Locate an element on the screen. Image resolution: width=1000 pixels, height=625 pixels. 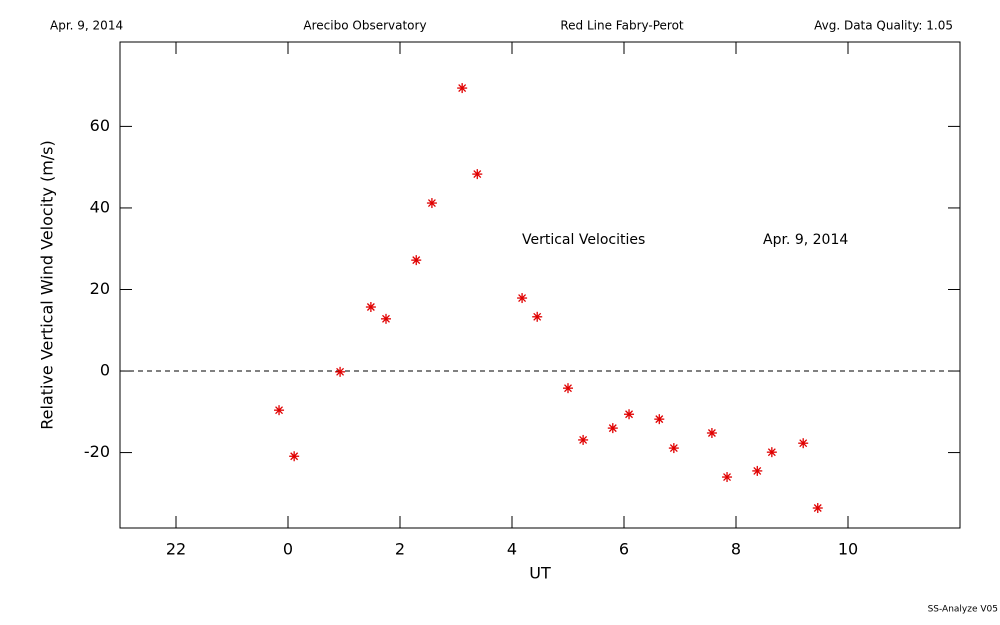
x-axis-label: UT is located at coordinates (540, 573).